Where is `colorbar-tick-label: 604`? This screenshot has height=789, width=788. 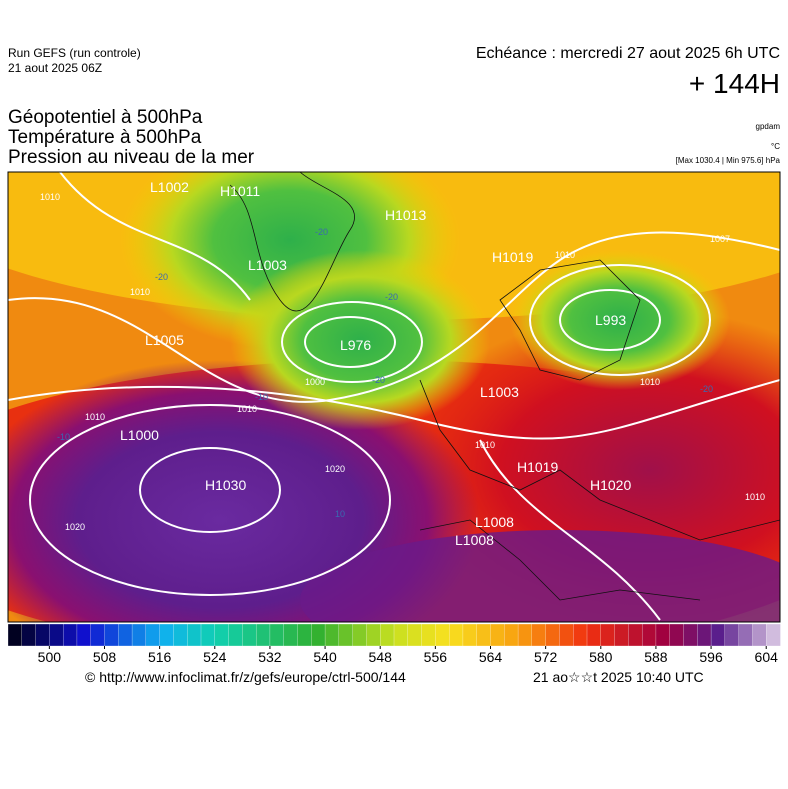 colorbar-tick-label: 604 is located at coordinates (767, 657).